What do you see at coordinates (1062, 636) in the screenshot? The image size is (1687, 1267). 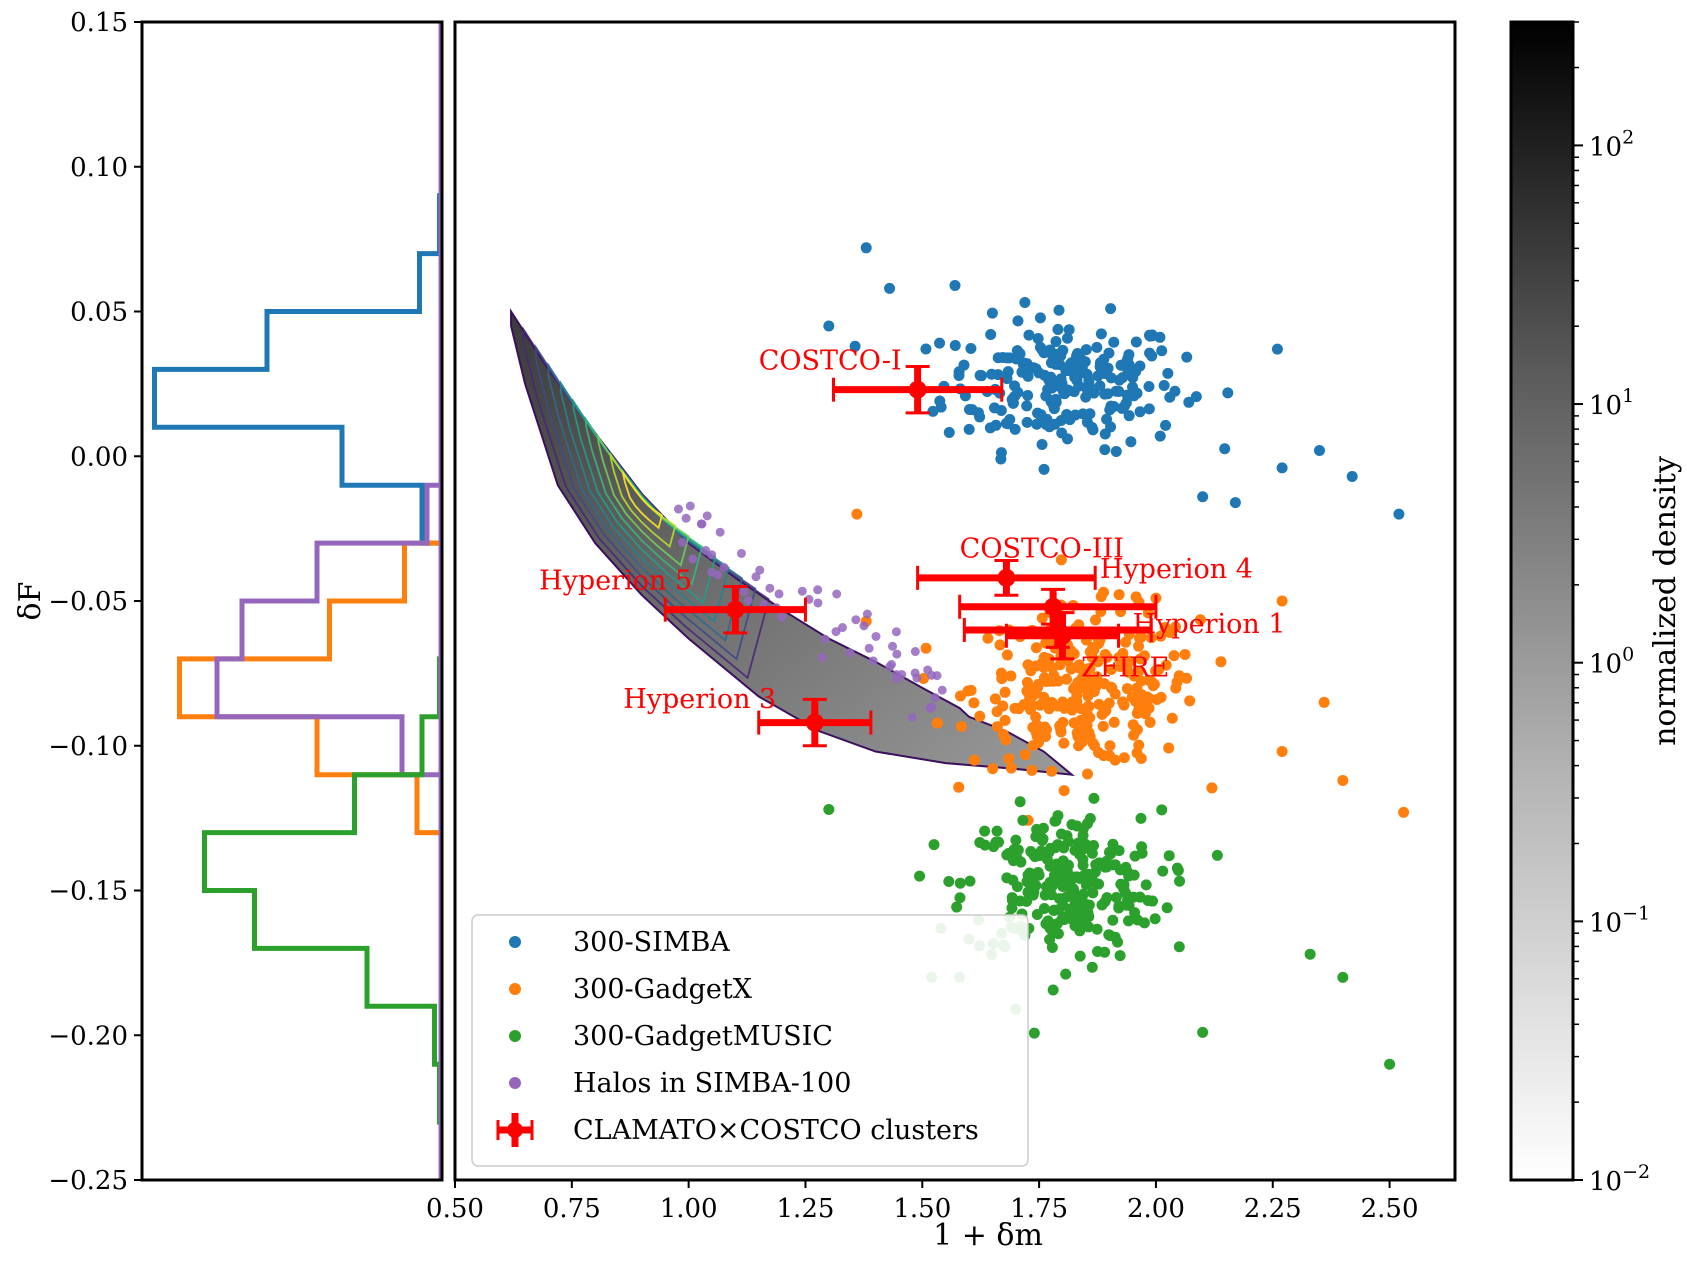 I see `cluster-zfire` at bounding box center [1062, 636].